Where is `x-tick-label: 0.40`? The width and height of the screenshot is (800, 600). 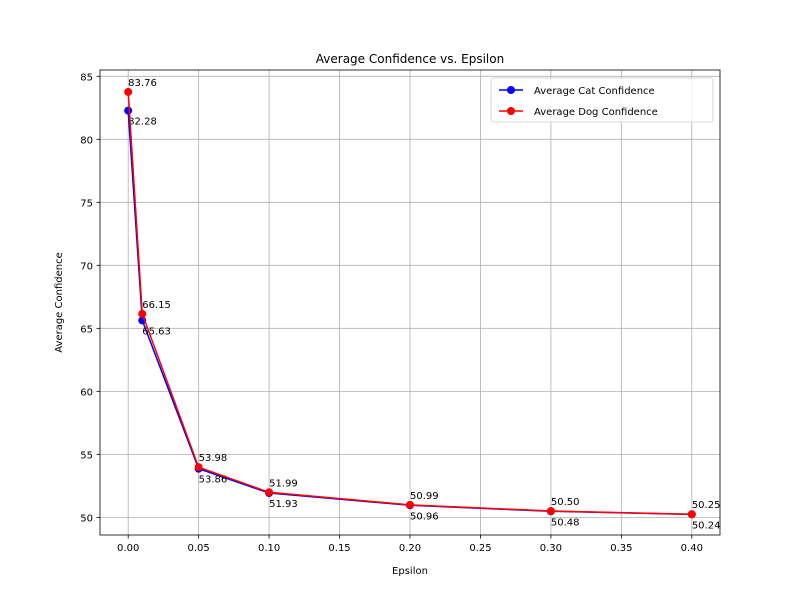
x-tick-label: 0.40 is located at coordinates (692, 548).